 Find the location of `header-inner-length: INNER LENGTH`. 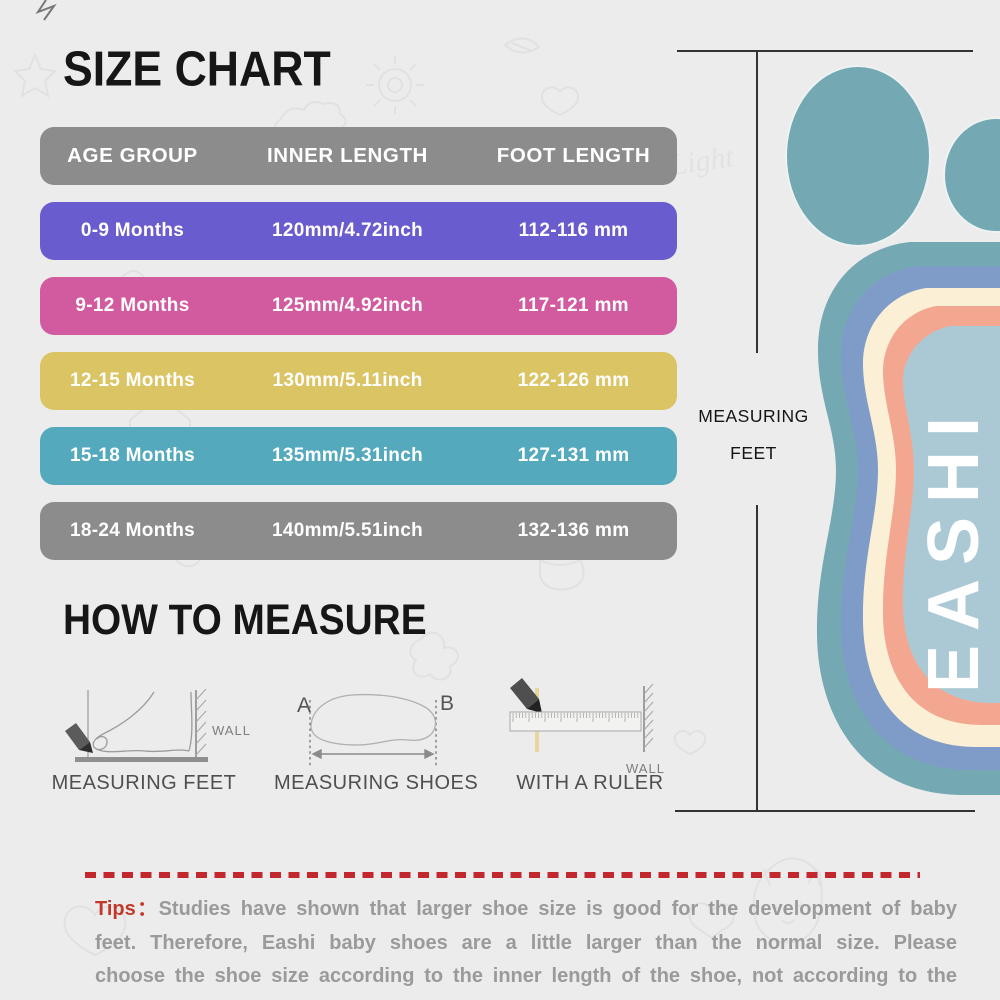

header-inner-length: INNER LENGTH is located at coordinates (347, 155).